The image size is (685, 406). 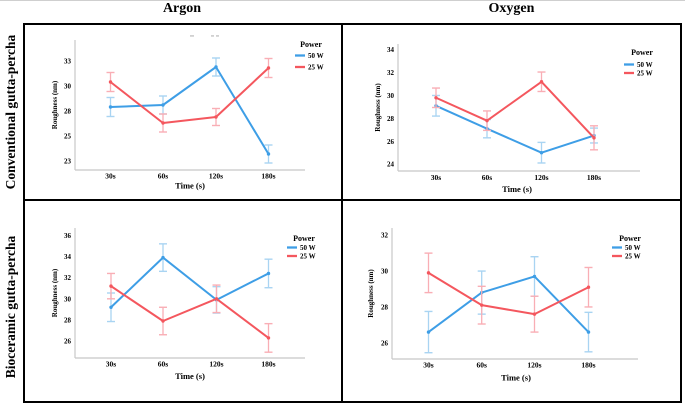 I want to click on legend: Power 50 W 25 W, so click(x=309, y=56).